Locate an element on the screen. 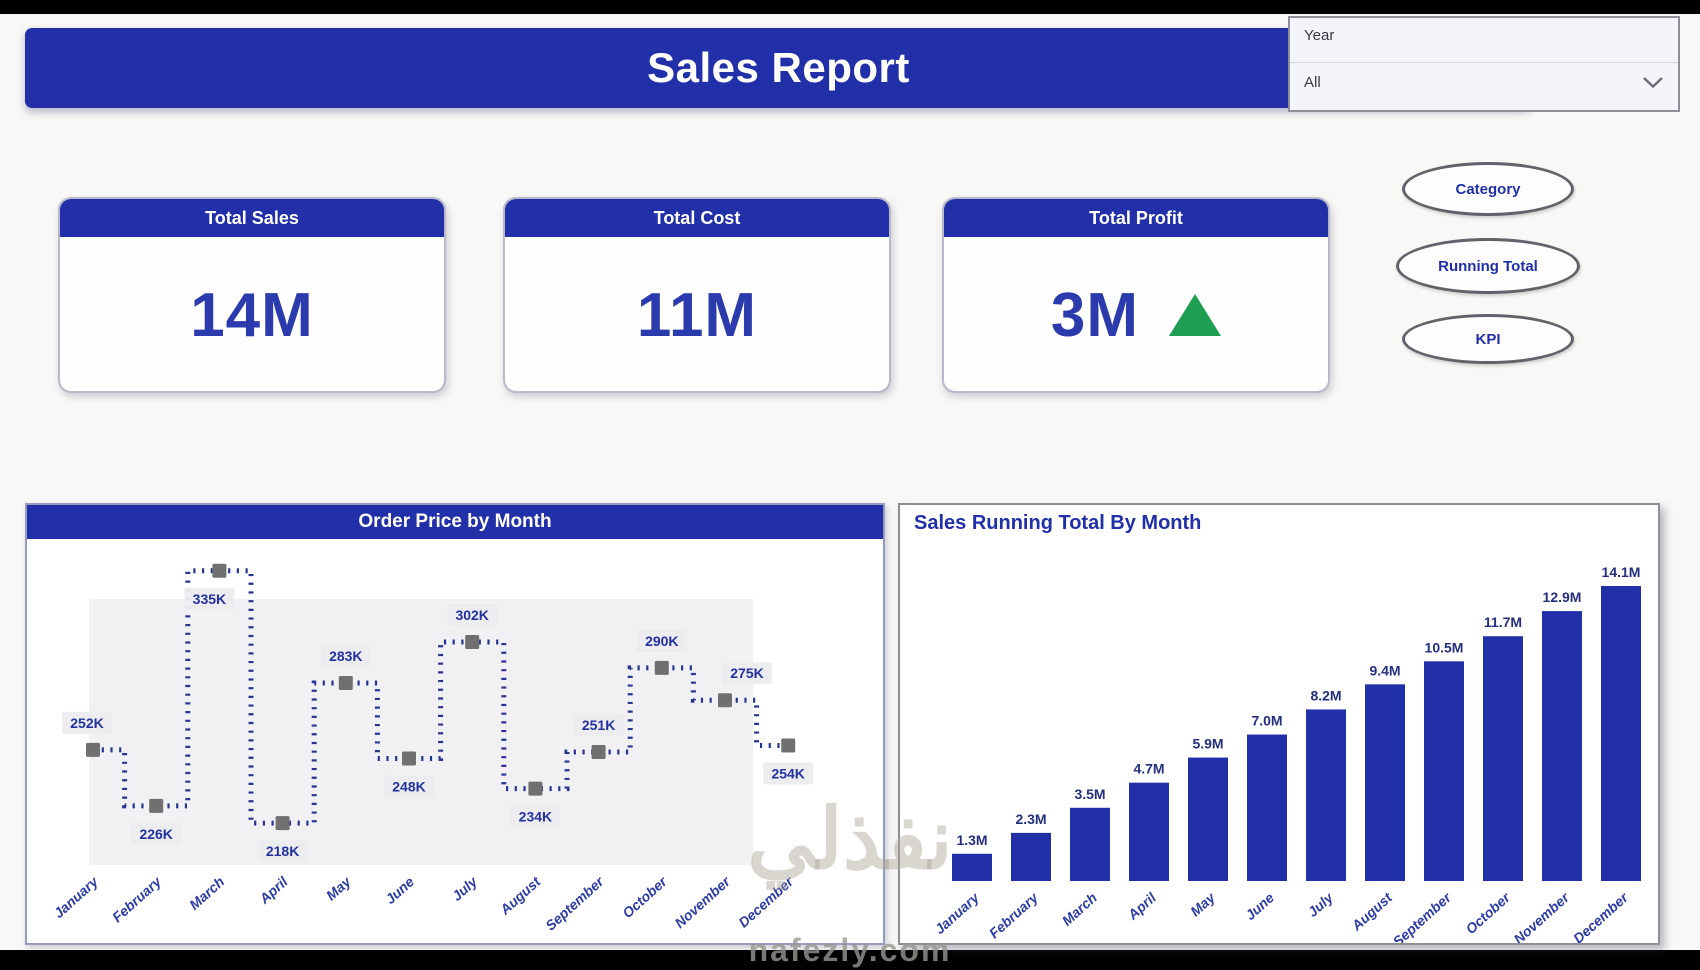 The image size is (1700, 970). year-slicer: Year All is located at coordinates (1484, 64).